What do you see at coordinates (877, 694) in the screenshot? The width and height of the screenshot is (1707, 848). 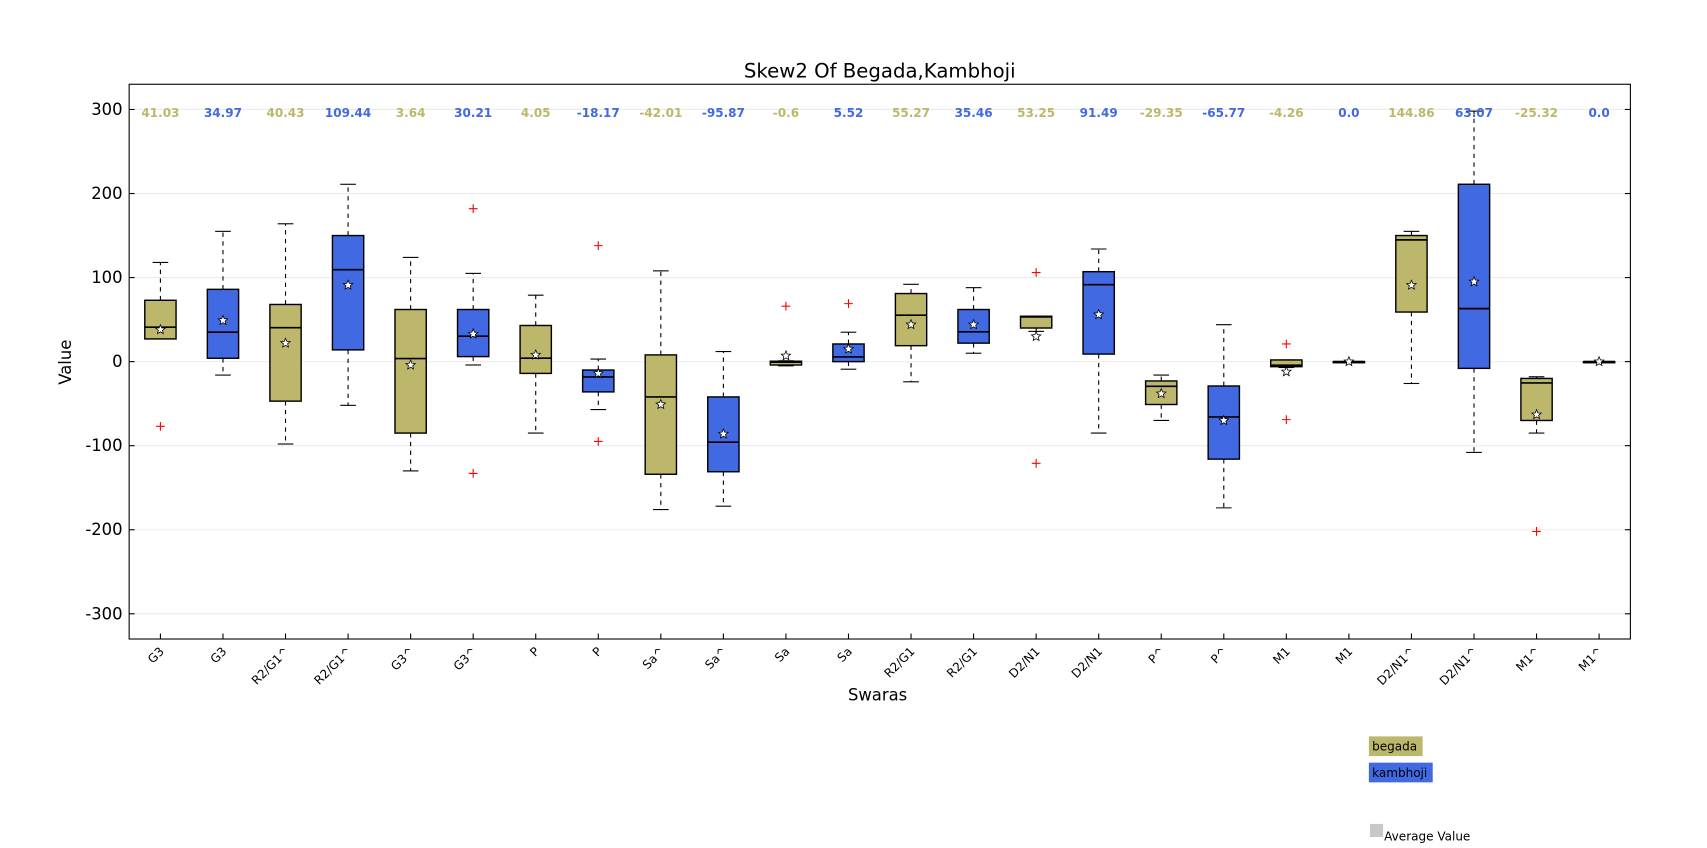 I see `x-axis-label: Swaras` at bounding box center [877, 694].